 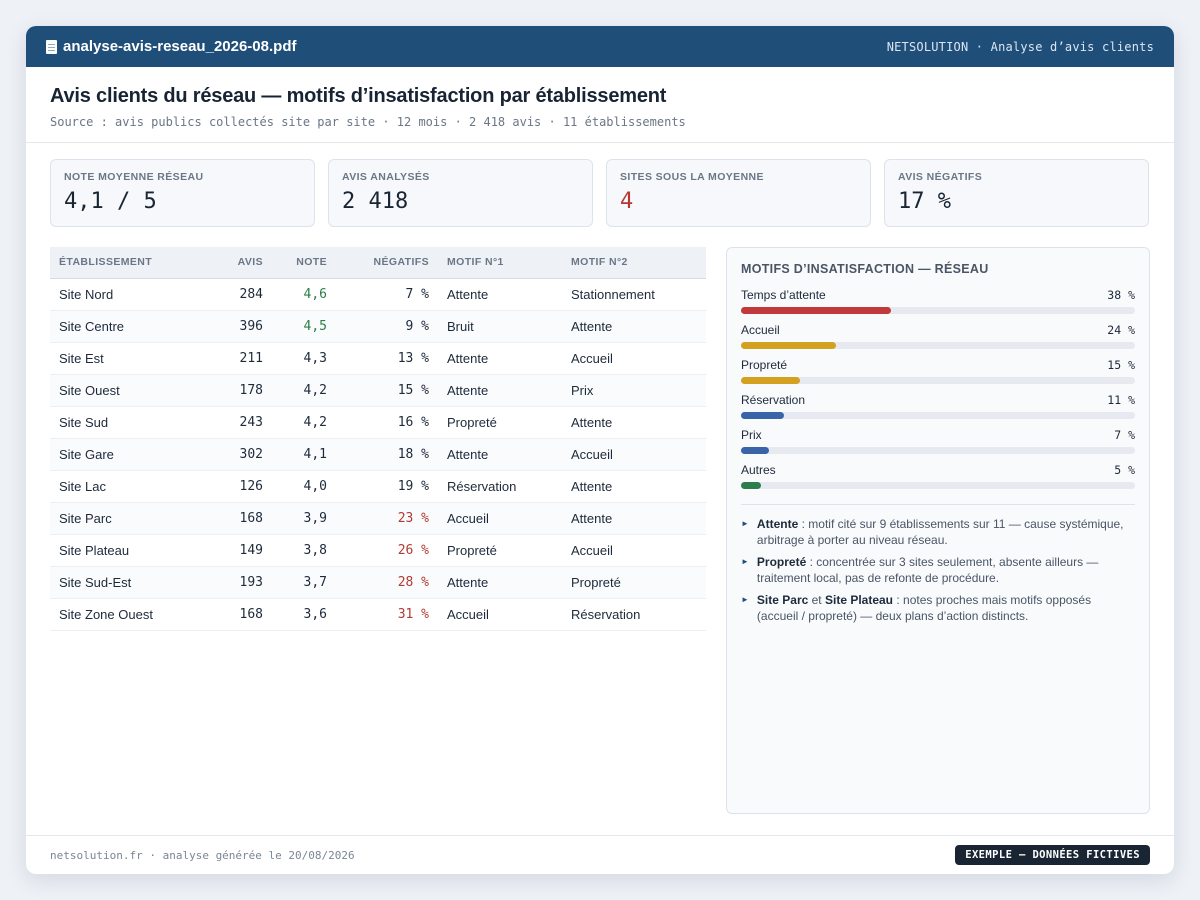 I want to click on file-title: analyse-avis-reseau_2026-08.pdf, so click(x=171, y=46).